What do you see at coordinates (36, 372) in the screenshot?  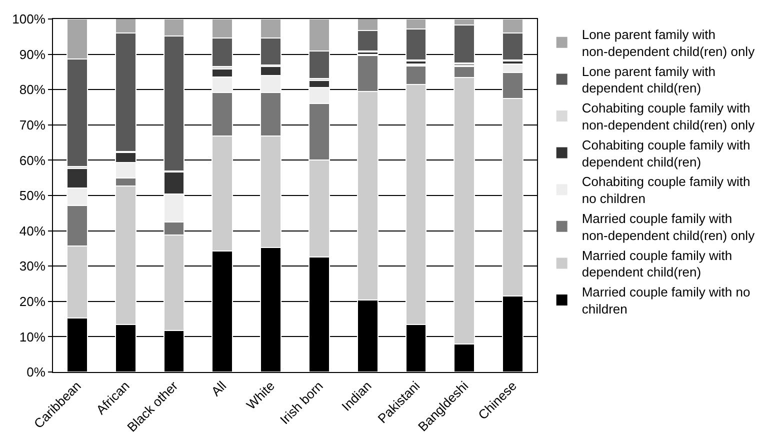 I see `y-tick-label: 0%` at bounding box center [36, 372].